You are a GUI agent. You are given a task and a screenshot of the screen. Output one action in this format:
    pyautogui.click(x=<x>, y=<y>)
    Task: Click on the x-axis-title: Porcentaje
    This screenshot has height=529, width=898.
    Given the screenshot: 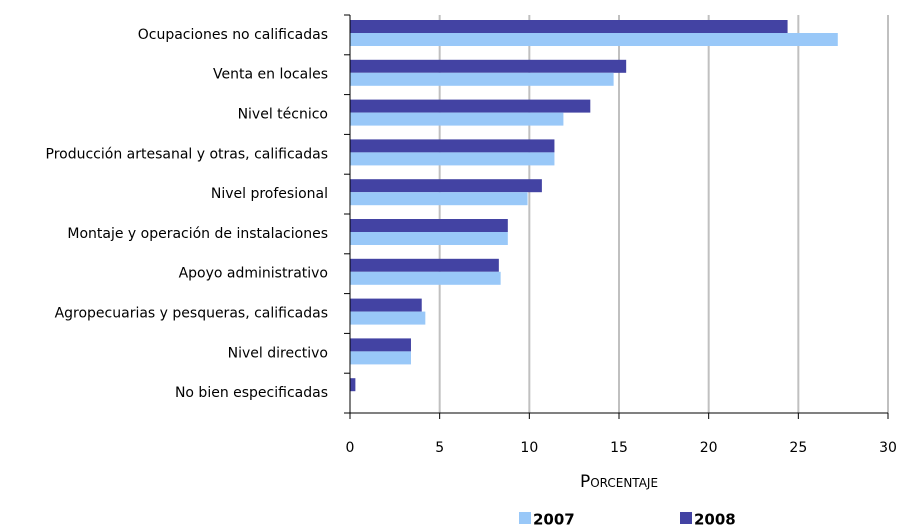 What is the action you would take?
    pyautogui.click(x=619, y=482)
    